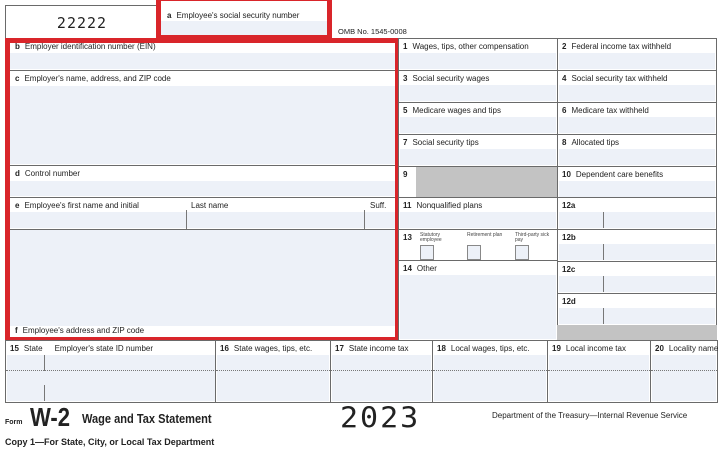 Image resolution: width=720 pixels, height=451 pixels. Describe the element at coordinates (81, 205) in the screenshot. I see `box-label: Employee's first name and initial` at that location.